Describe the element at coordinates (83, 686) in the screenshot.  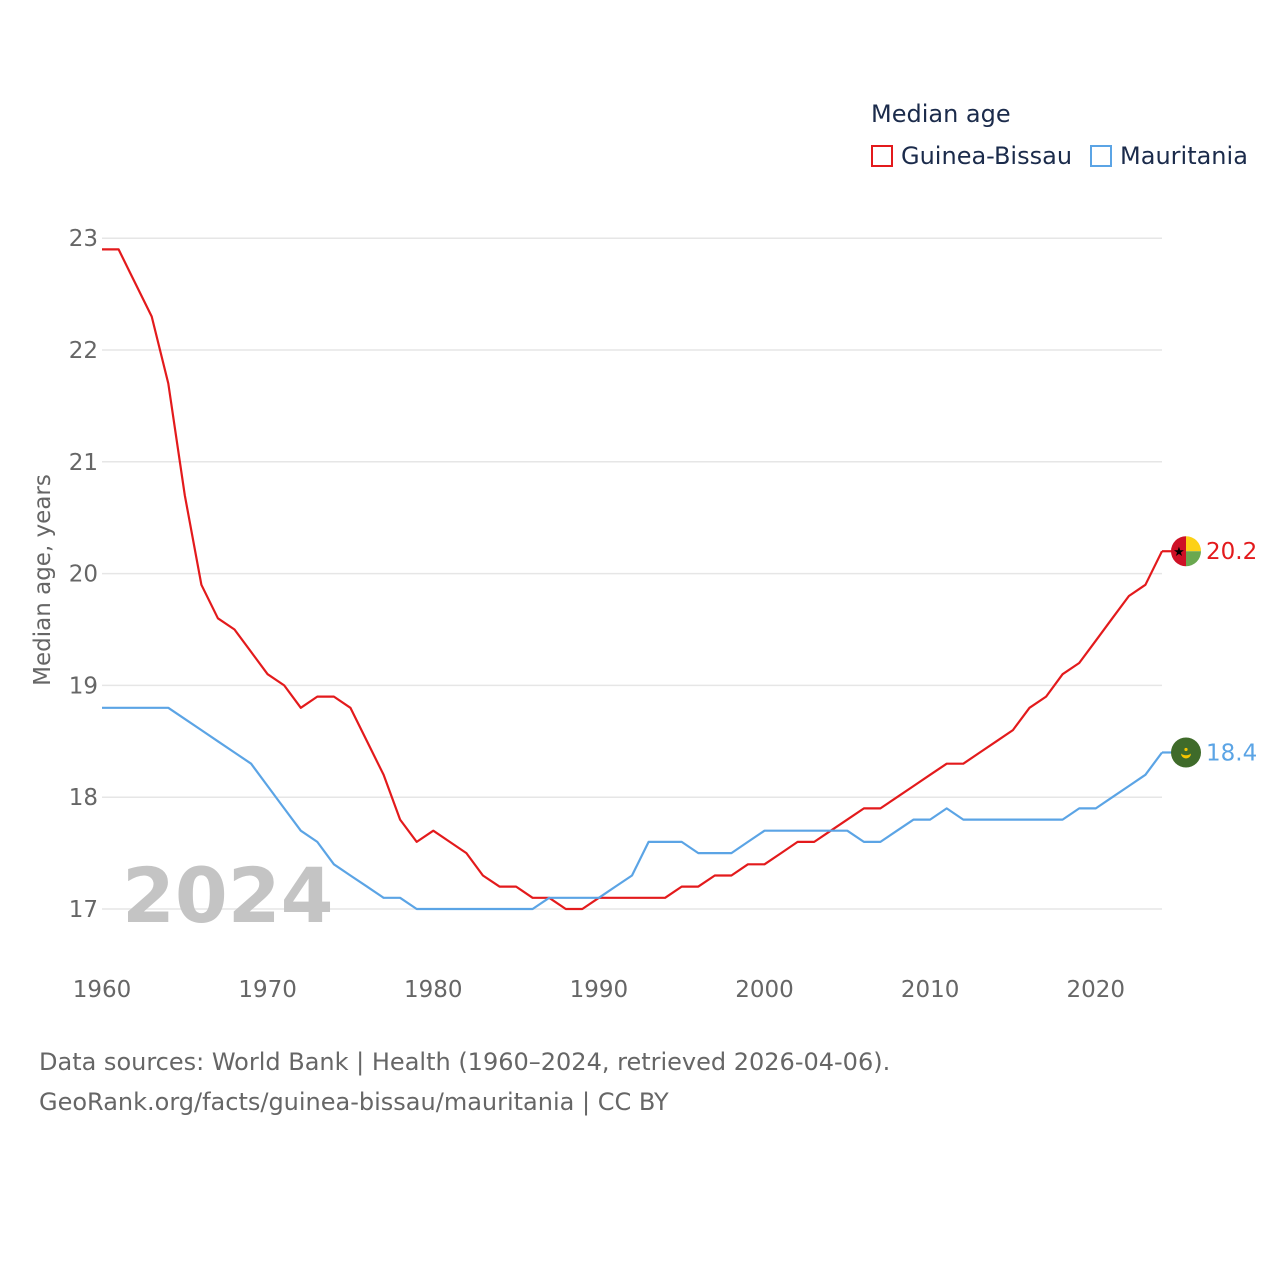
I see `y-tick-label-19: 19` at that location.